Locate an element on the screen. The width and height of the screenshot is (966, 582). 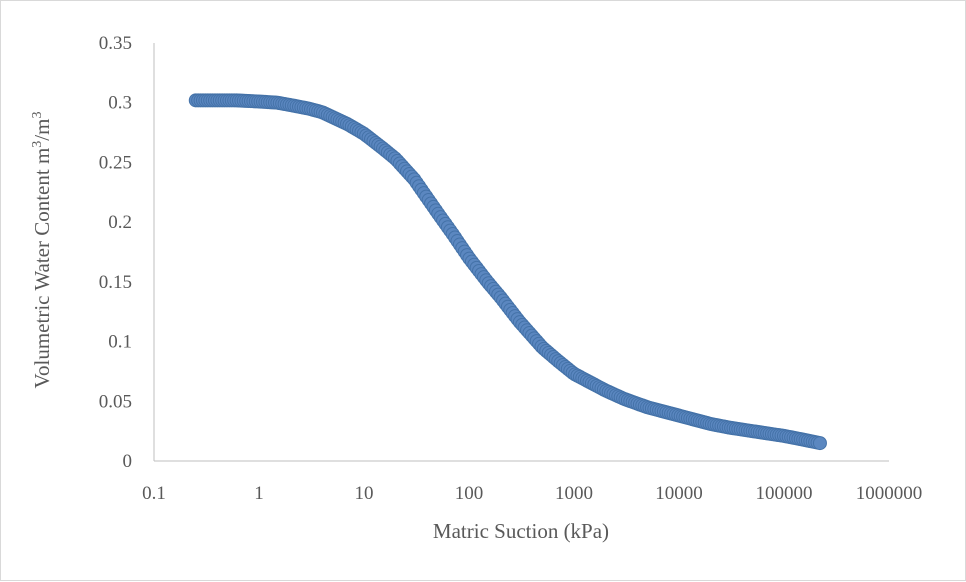
y-axis-title: Volumetric Water Content m3/m3 is located at coordinates (42, 250).